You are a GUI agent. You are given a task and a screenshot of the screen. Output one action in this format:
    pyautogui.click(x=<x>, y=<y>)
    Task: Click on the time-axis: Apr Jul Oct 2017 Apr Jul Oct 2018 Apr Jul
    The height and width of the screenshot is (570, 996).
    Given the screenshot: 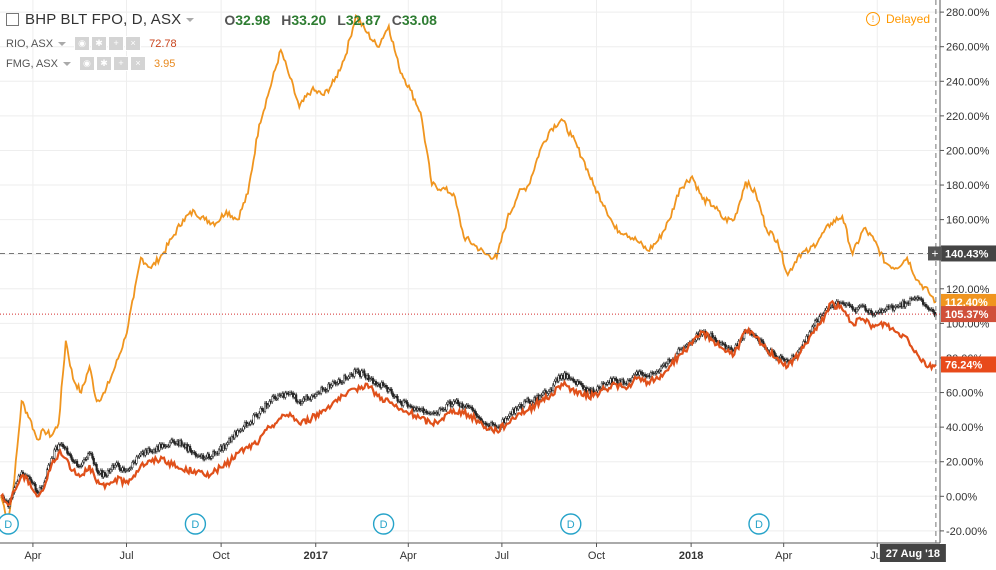 What is the action you would take?
    pyautogui.click(x=470, y=552)
    